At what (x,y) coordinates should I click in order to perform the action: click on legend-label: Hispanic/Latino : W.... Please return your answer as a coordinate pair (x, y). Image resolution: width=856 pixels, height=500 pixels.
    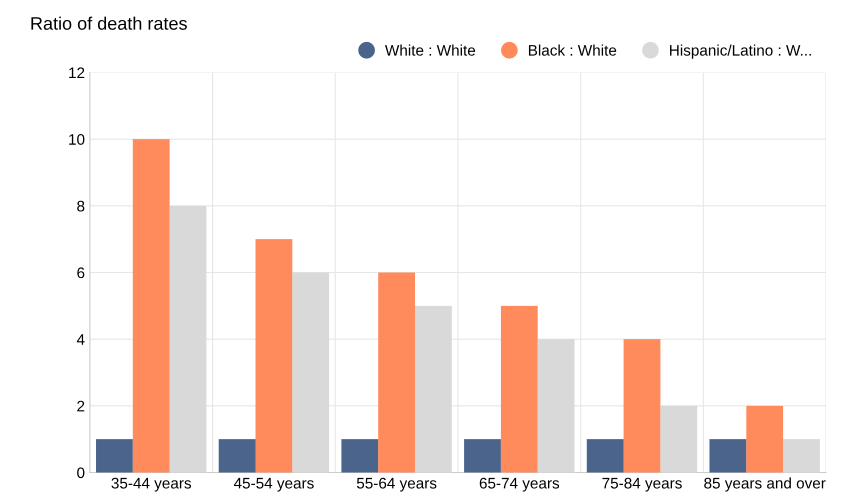
    Looking at the image, I should click on (740, 51).